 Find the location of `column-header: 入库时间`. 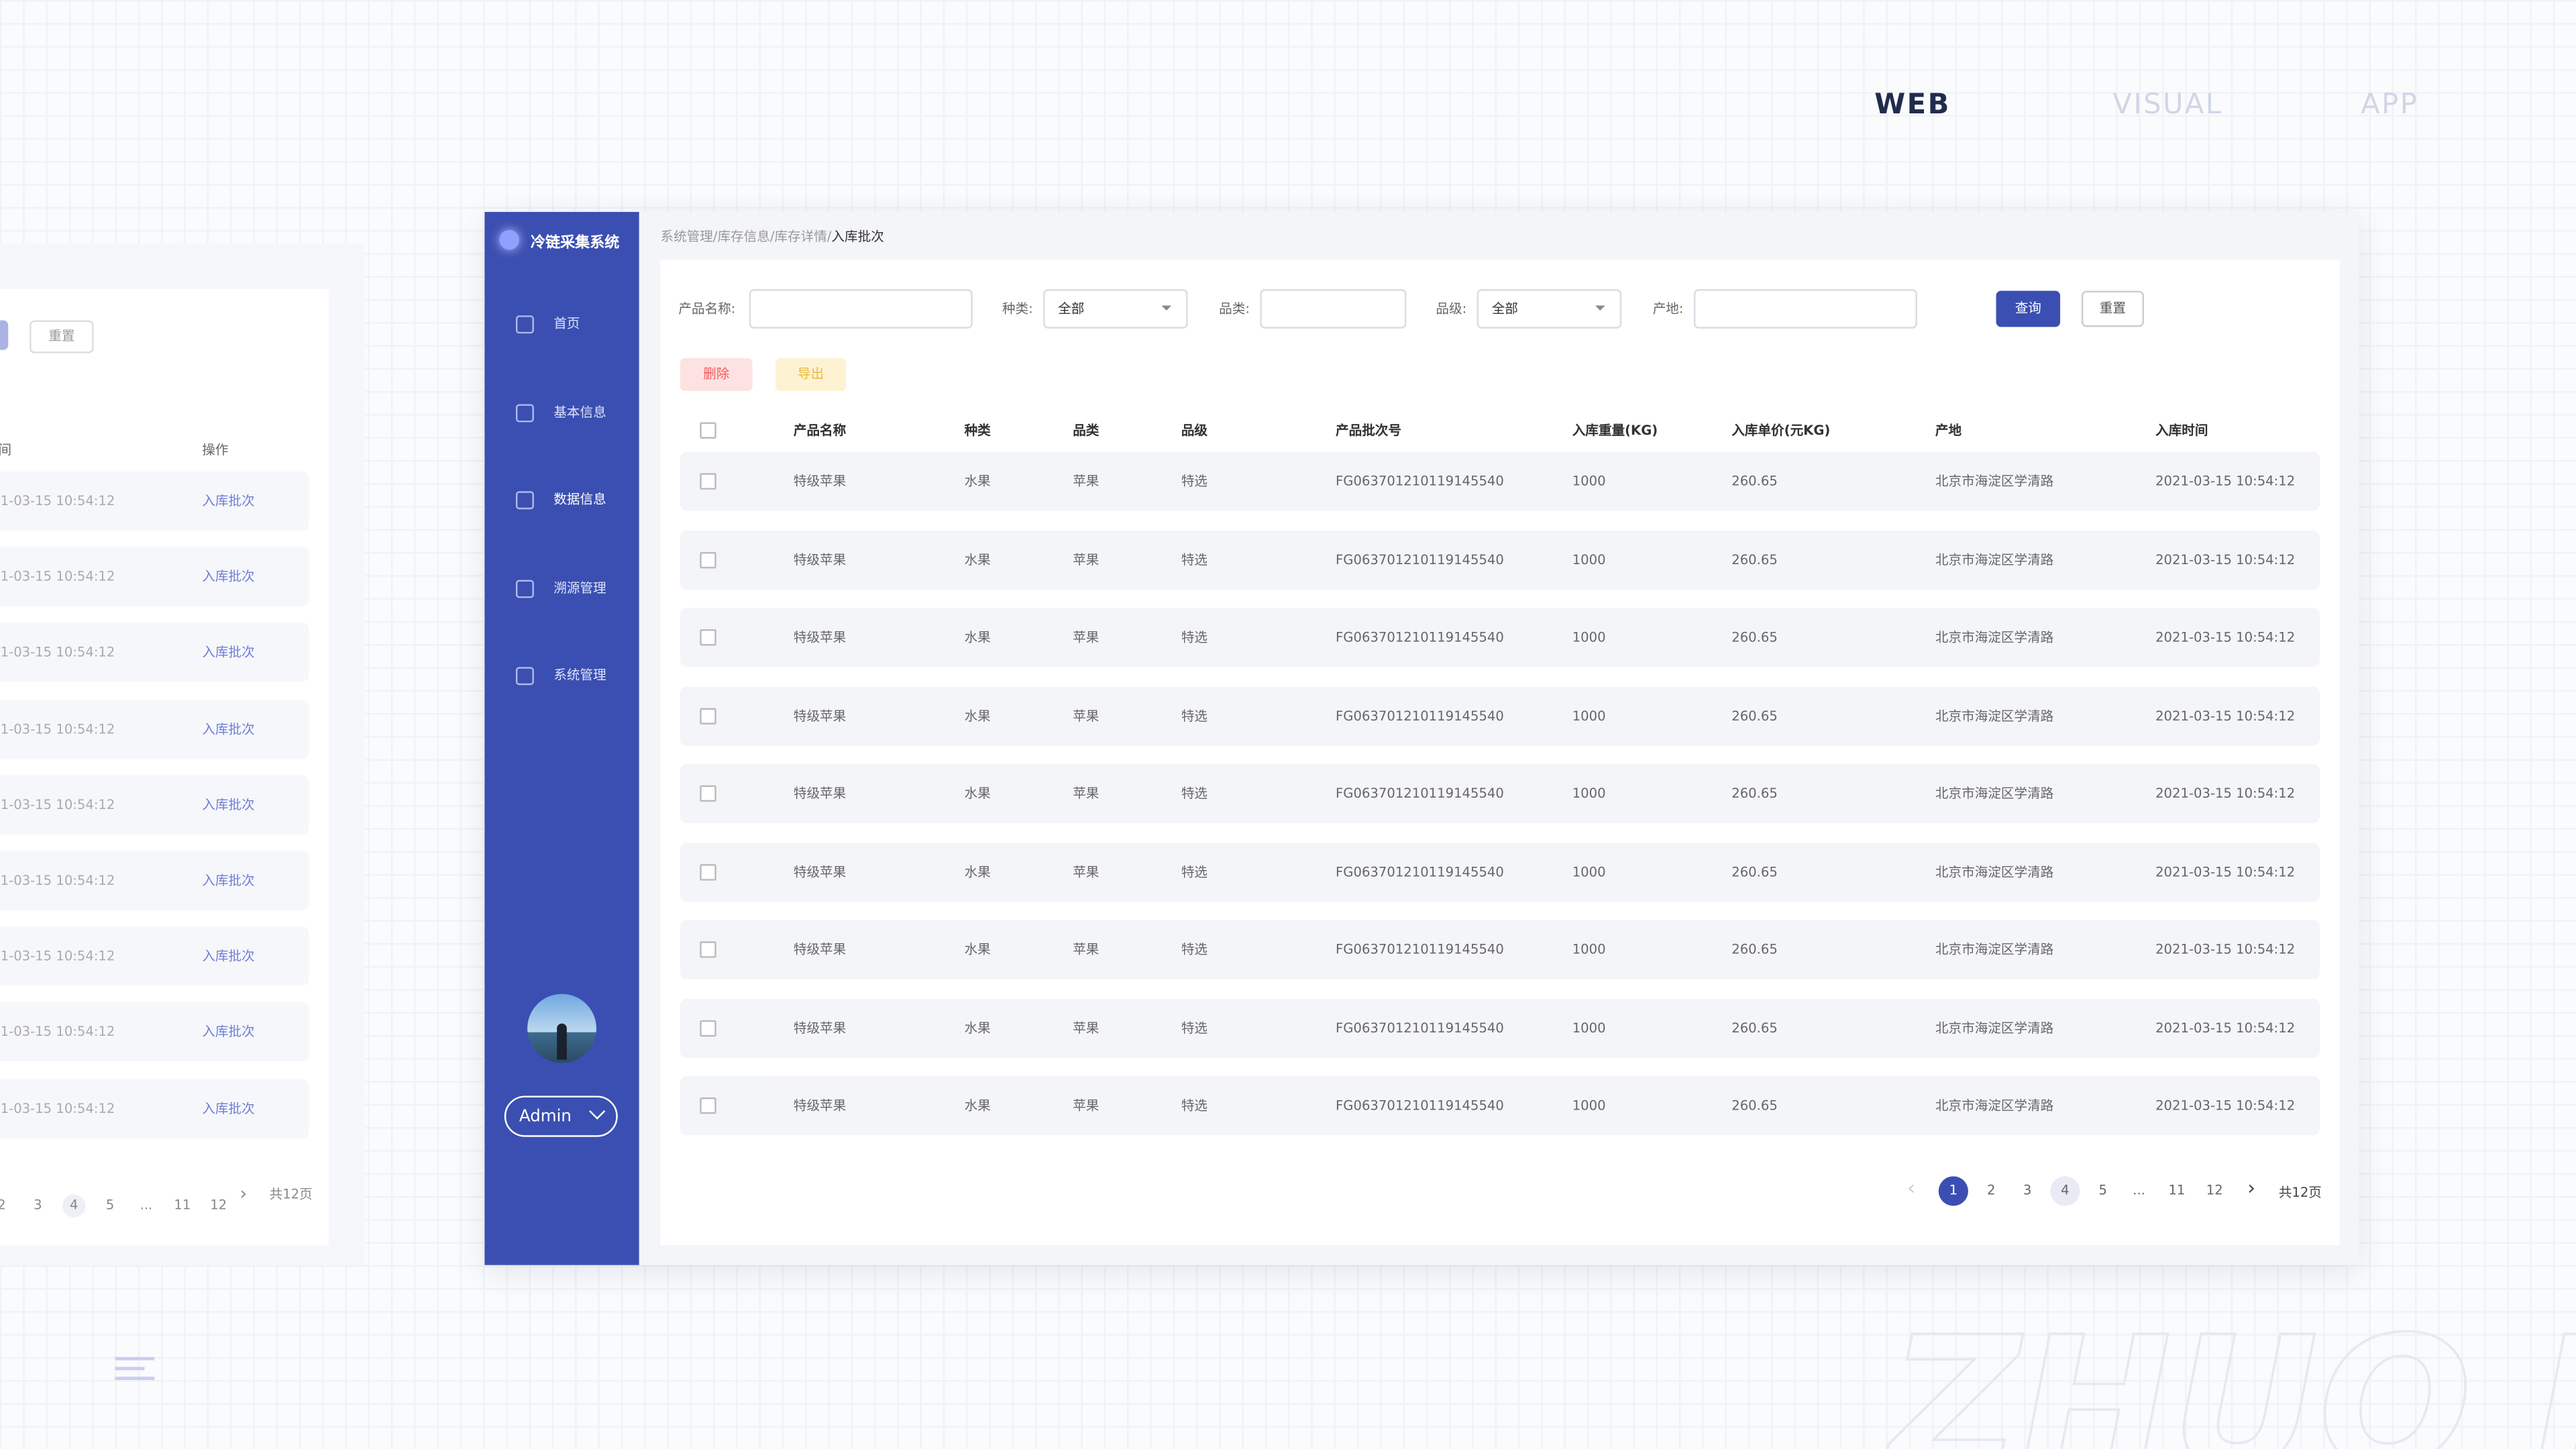

column-header: 入库时间 is located at coordinates (2181, 430).